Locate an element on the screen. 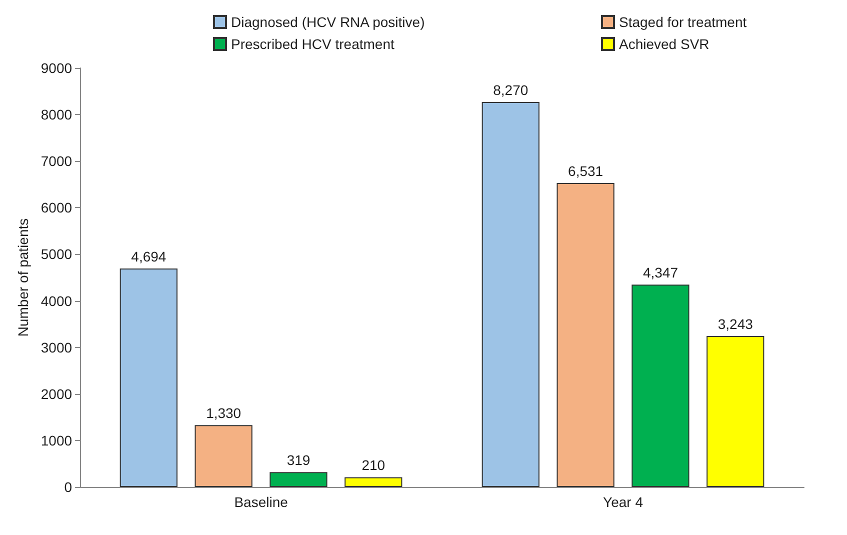  y-tick-label: 7000 is located at coordinates (56, 161).